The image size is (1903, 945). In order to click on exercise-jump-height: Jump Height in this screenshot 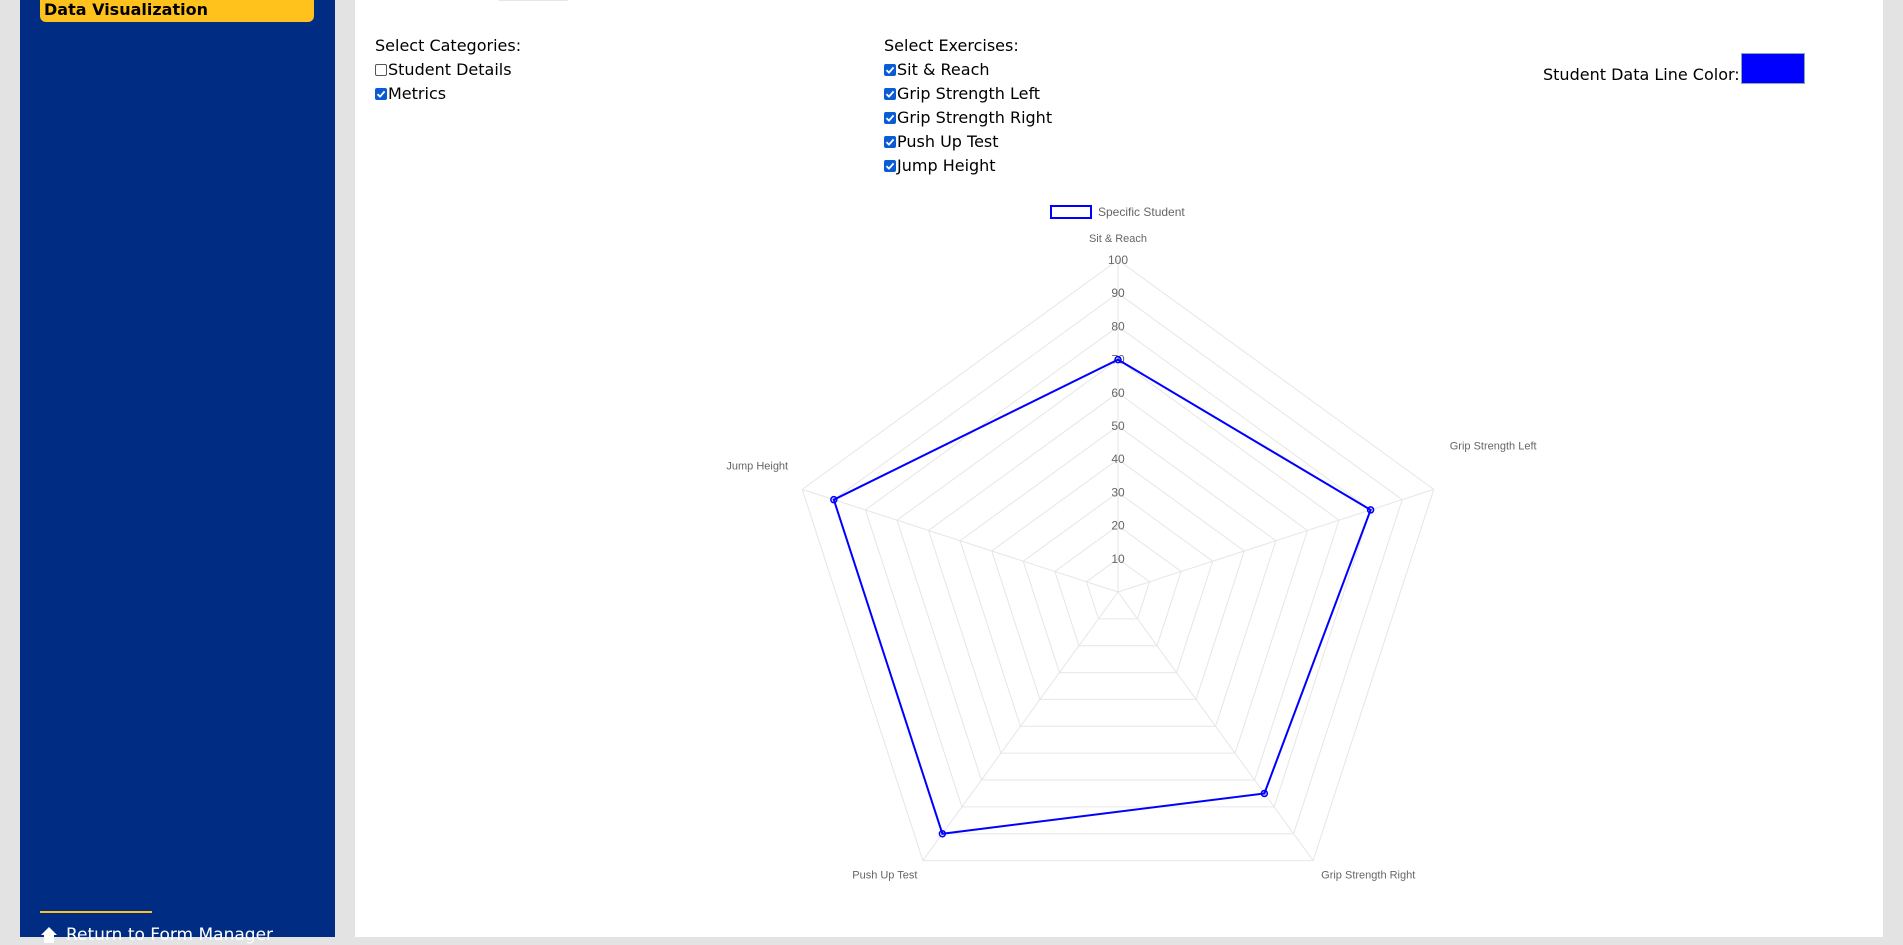, I will do `click(968, 166)`.